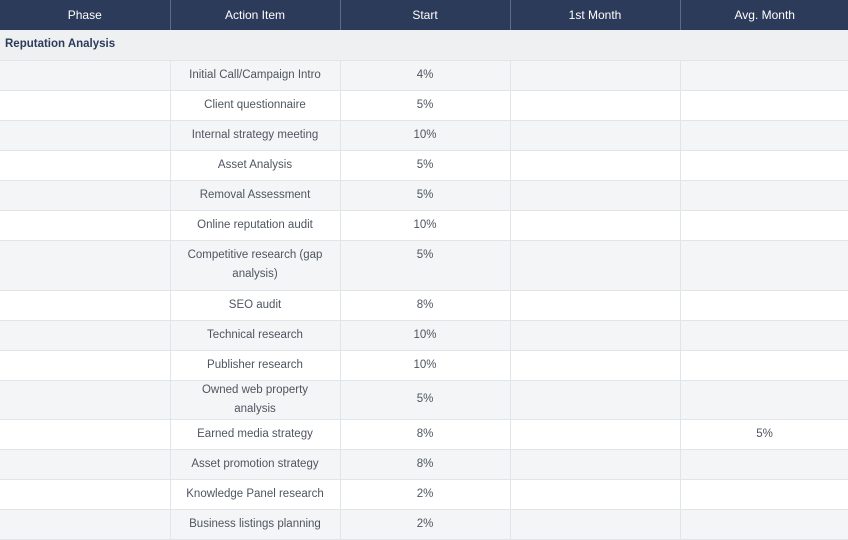 This screenshot has width=848, height=540. I want to click on table-row: Owned web property analysis 5%, so click(424, 400).